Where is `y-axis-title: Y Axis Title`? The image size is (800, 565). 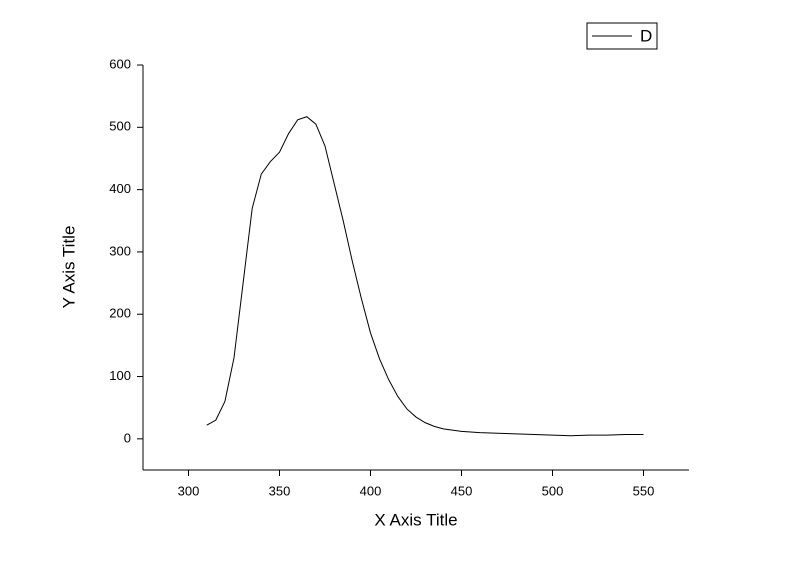 y-axis-title: Y Axis Title is located at coordinates (68, 267).